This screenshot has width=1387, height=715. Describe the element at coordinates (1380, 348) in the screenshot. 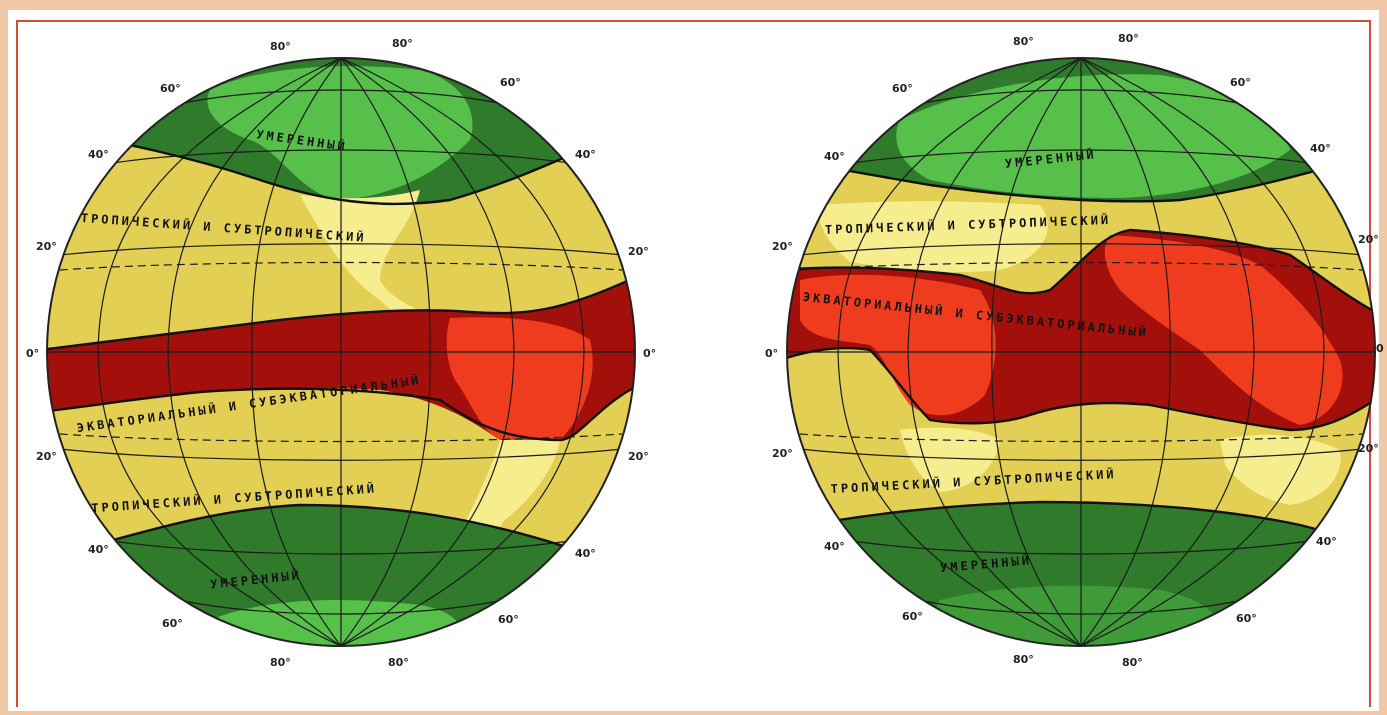

I see `east-lat-label: 0` at that location.